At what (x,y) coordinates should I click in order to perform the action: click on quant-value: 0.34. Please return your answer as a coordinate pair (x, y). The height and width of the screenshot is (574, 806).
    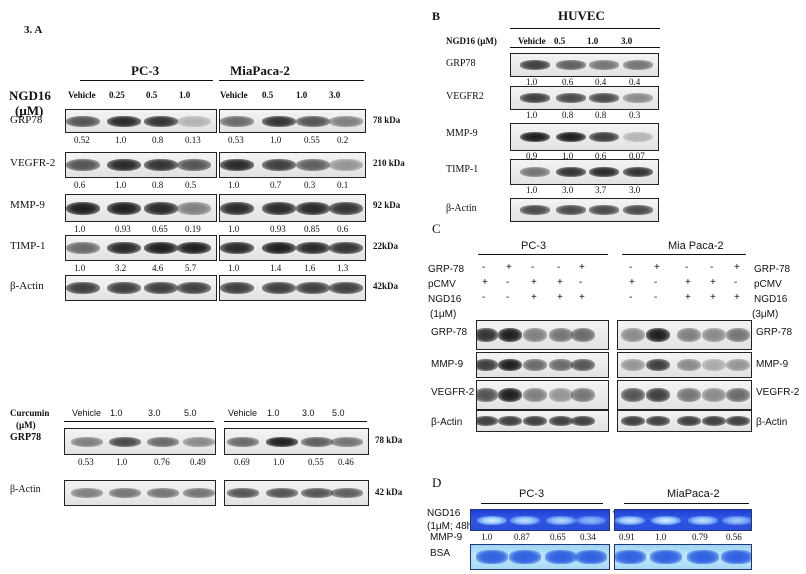
    Looking at the image, I should click on (588, 537).